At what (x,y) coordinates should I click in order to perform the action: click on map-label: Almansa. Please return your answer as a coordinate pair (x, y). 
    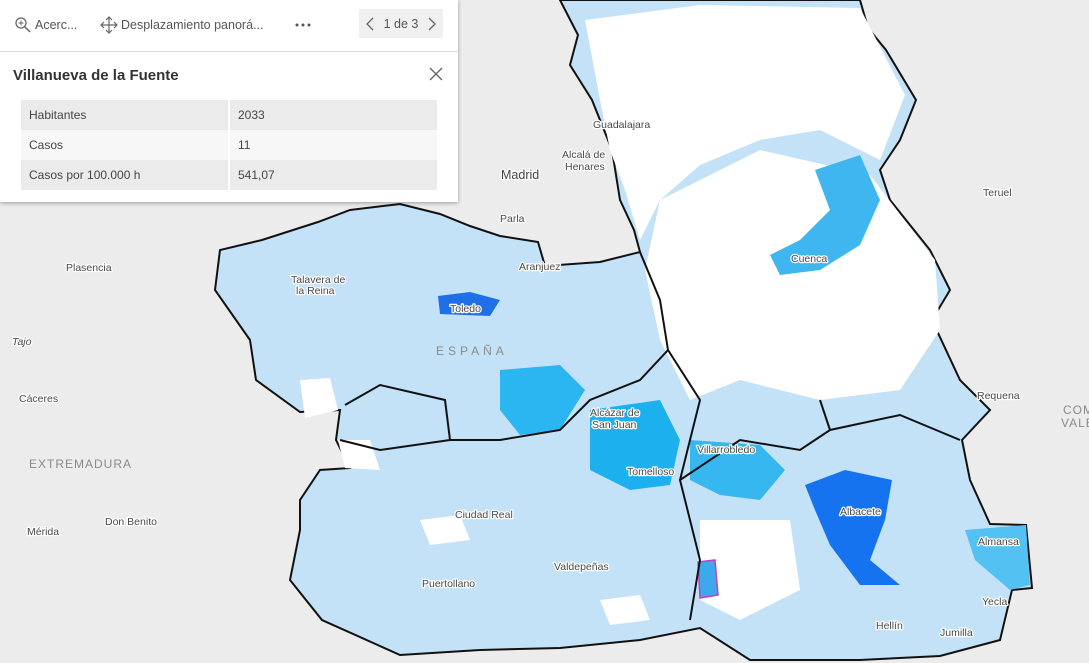
    Looking at the image, I should click on (998, 542).